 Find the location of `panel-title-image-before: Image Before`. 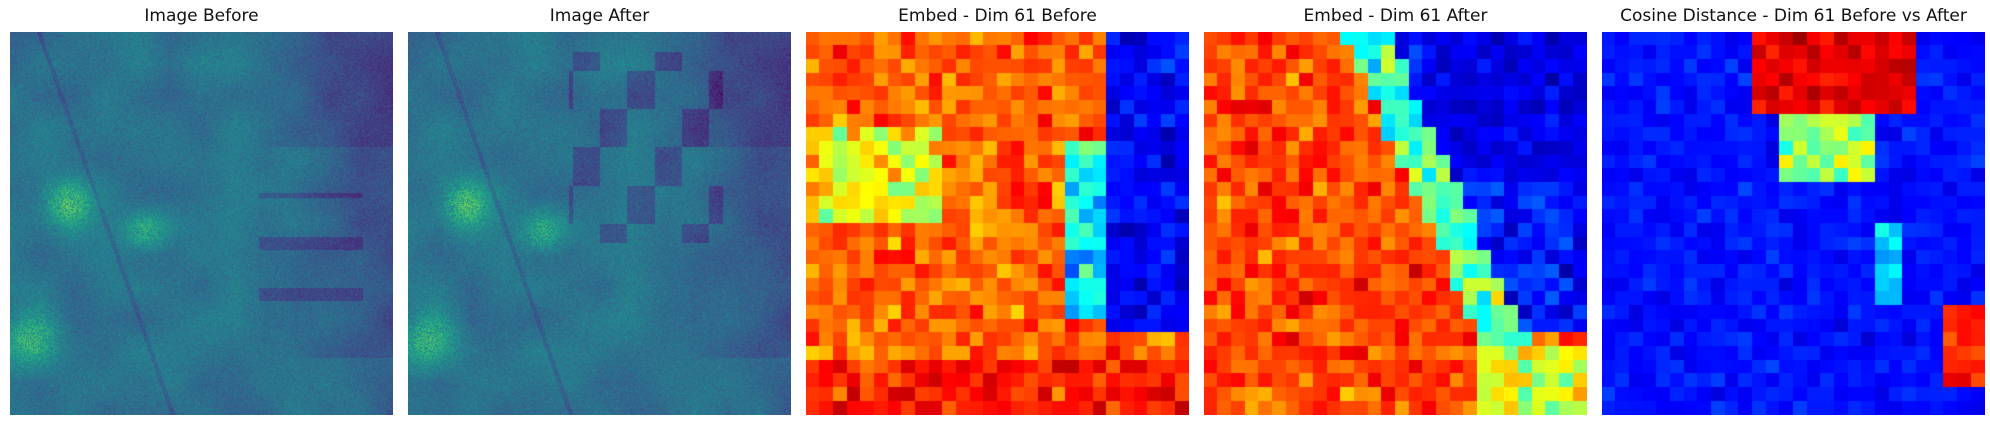

panel-title-image-before: Image Before is located at coordinates (201, 16).